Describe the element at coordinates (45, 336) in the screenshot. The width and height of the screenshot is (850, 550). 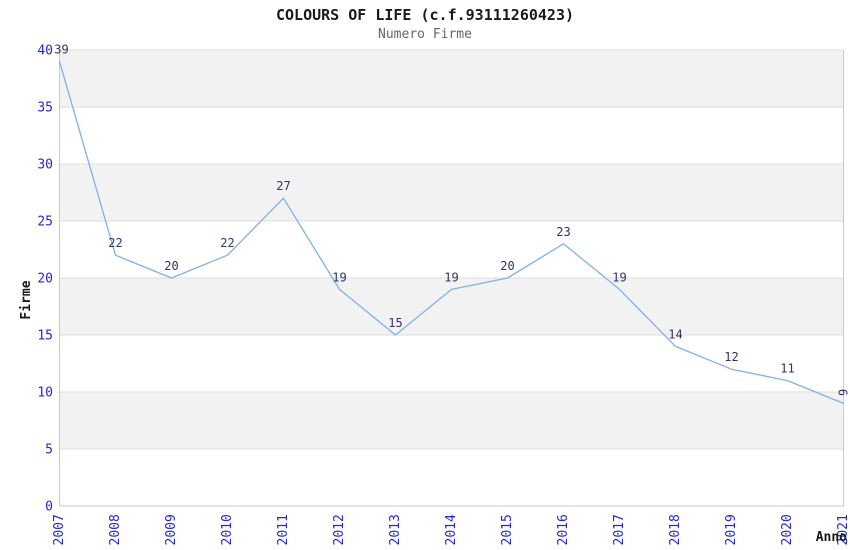
I see `y-tick-label: 15` at that location.